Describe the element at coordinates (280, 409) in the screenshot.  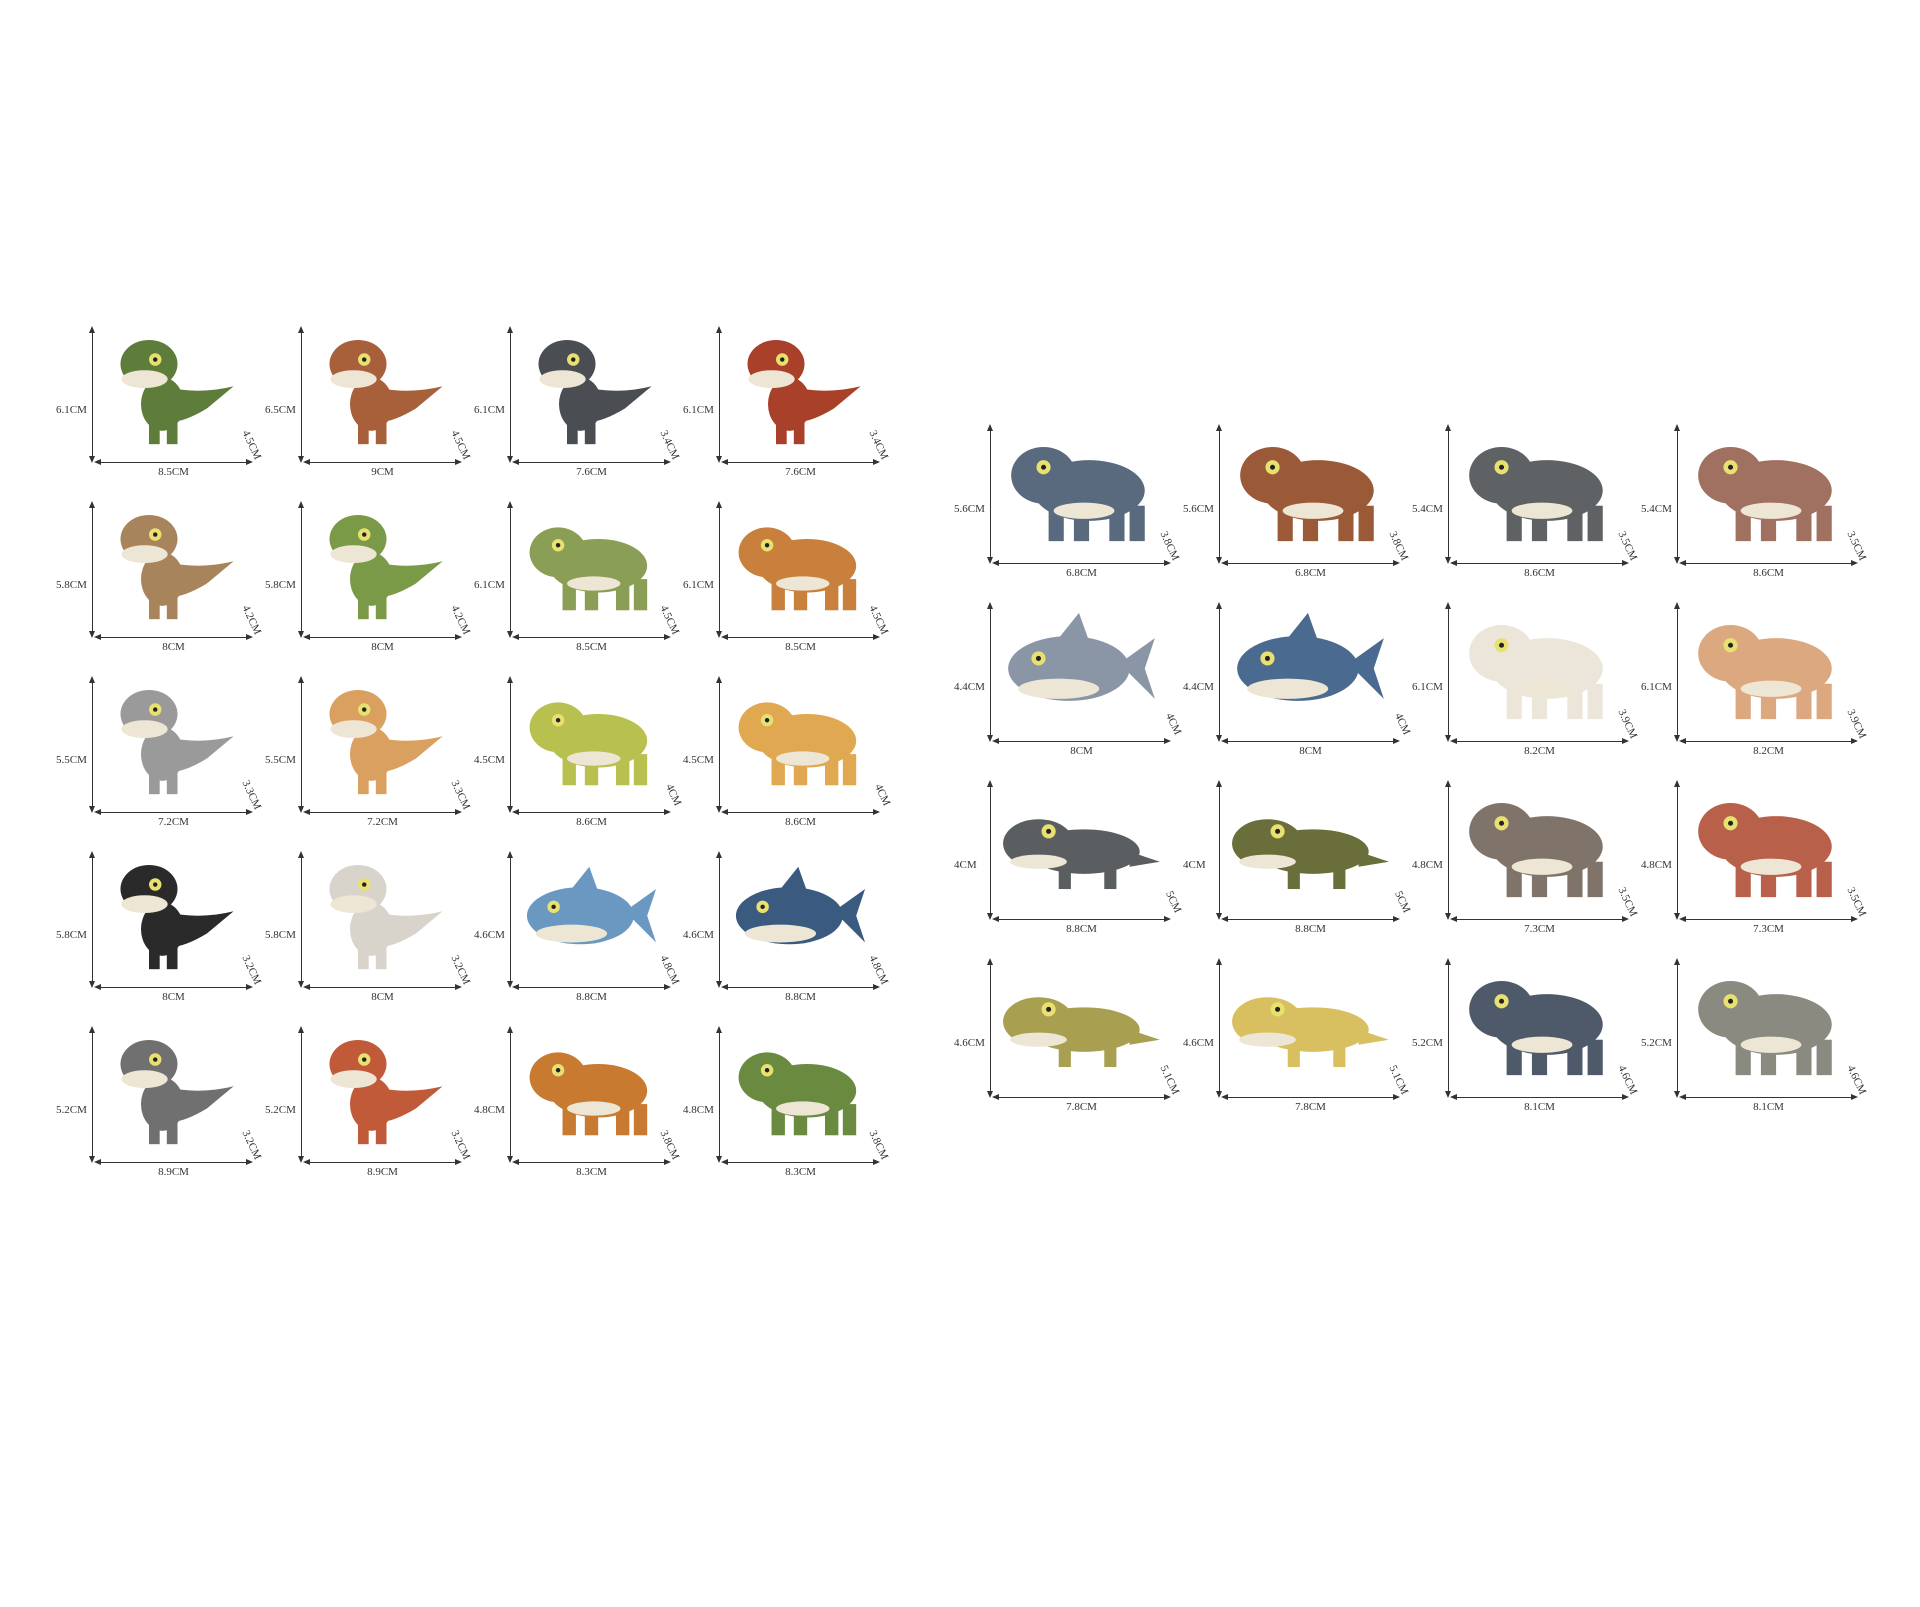
I see `height-label: 6.5CM` at that location.